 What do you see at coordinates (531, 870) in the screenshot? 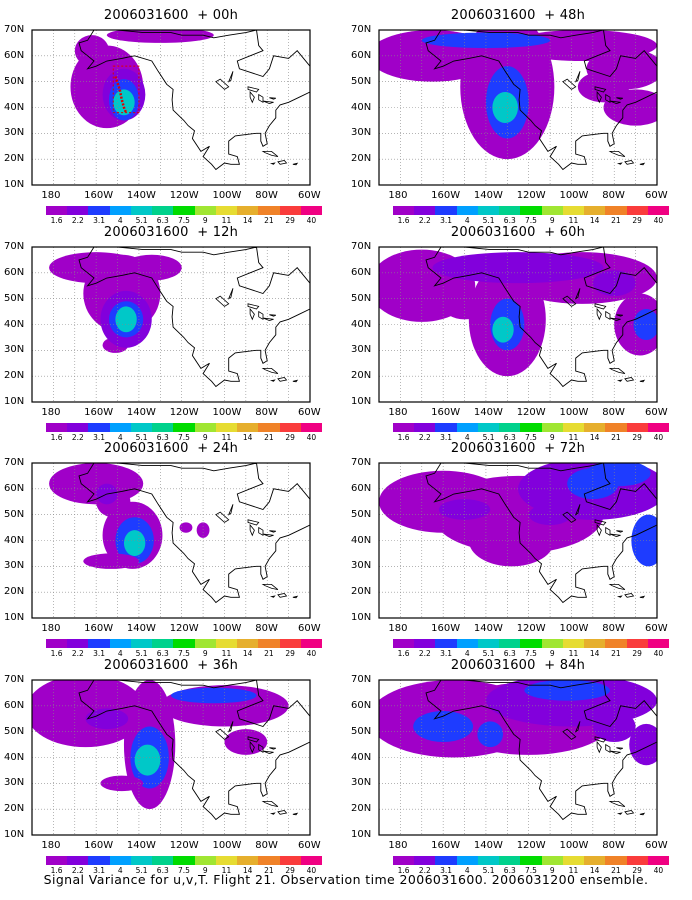
I see `colorbar-labels: 1.6 2.2 3.1 4 5.1 6.3 7.5 9 11 14 21 29 40` at bounding box center [531, 870].